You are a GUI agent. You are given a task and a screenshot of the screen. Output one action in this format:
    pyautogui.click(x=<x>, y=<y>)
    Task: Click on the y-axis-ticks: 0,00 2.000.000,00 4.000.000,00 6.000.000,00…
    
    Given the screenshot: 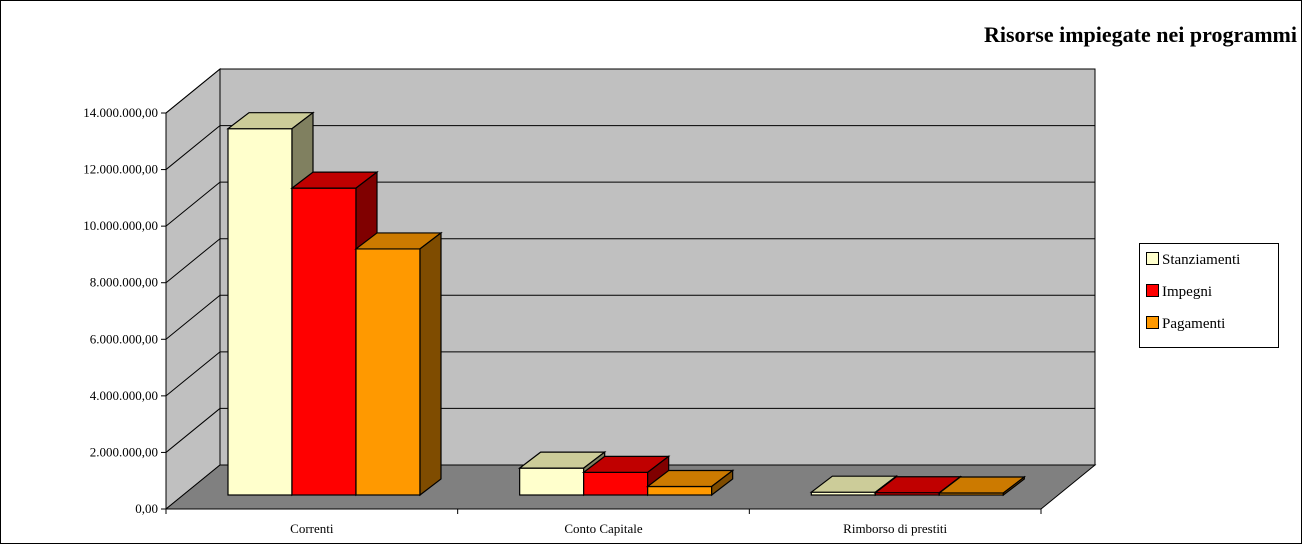 What is the action you would take?
    pyautogui.click(x=124, y=310)
    